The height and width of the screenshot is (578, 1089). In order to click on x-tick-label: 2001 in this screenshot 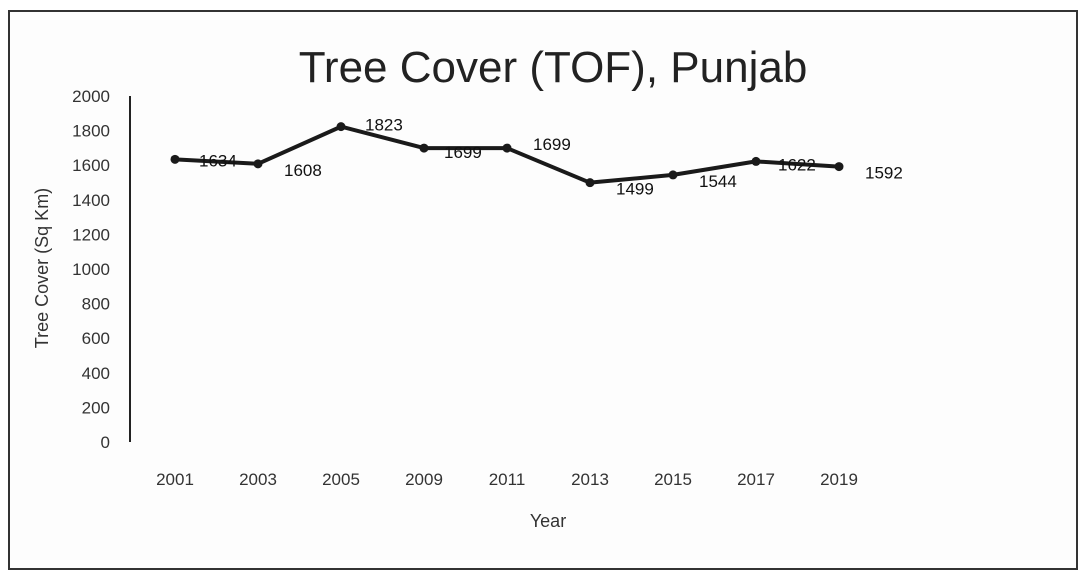, I will do `click(175, 479)`.